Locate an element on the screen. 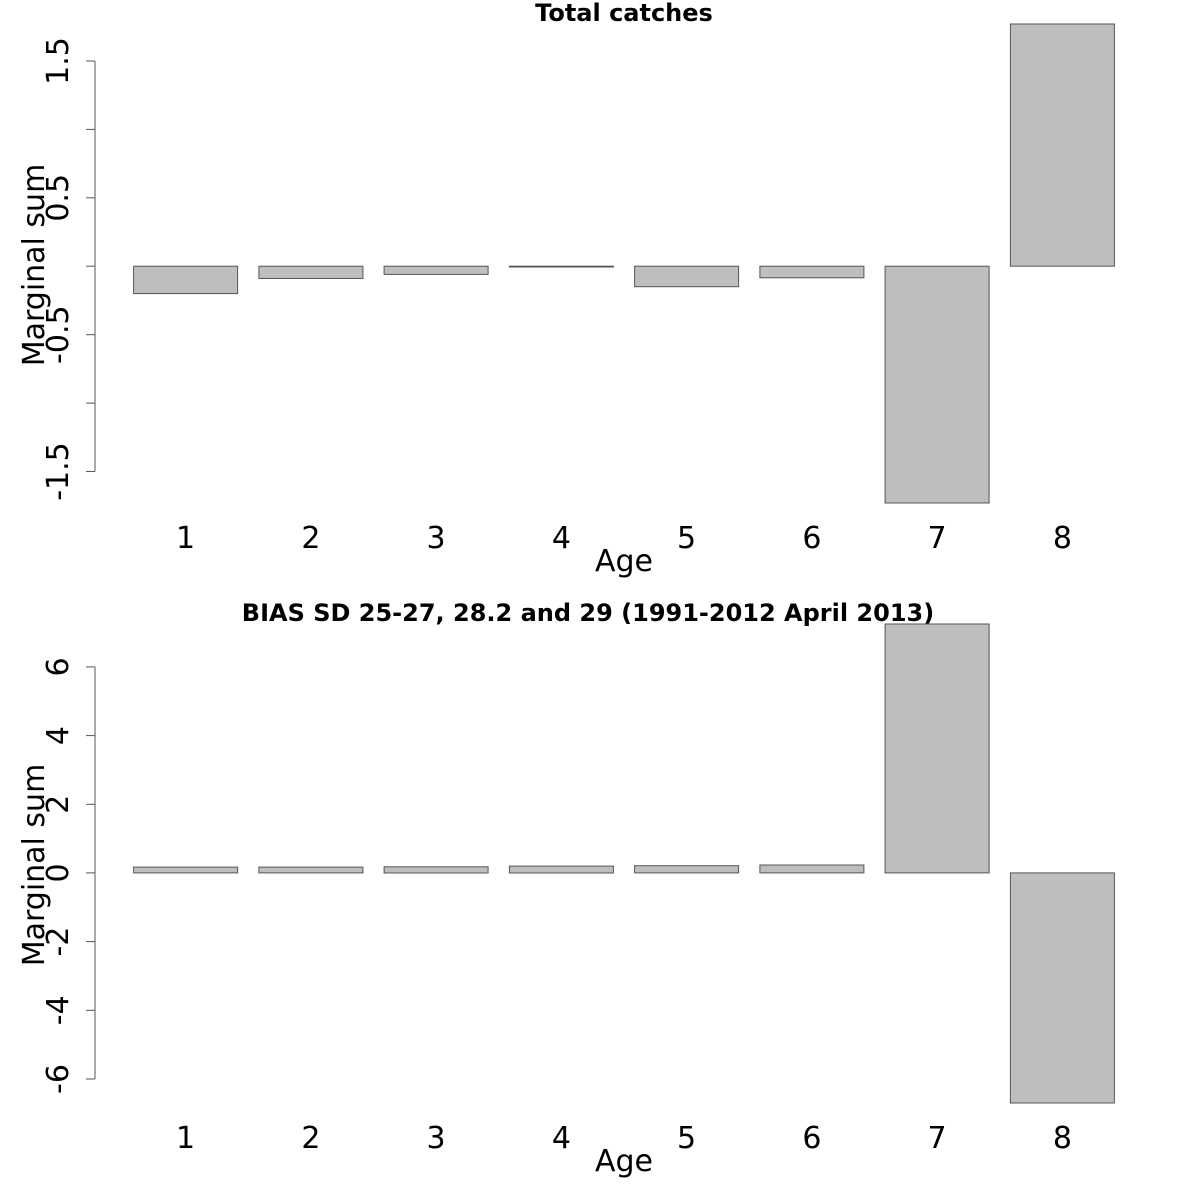 The height and width of the screenshot is (1200, 1200). y-tick-label: -4 is located at coordinates (58, 1010).